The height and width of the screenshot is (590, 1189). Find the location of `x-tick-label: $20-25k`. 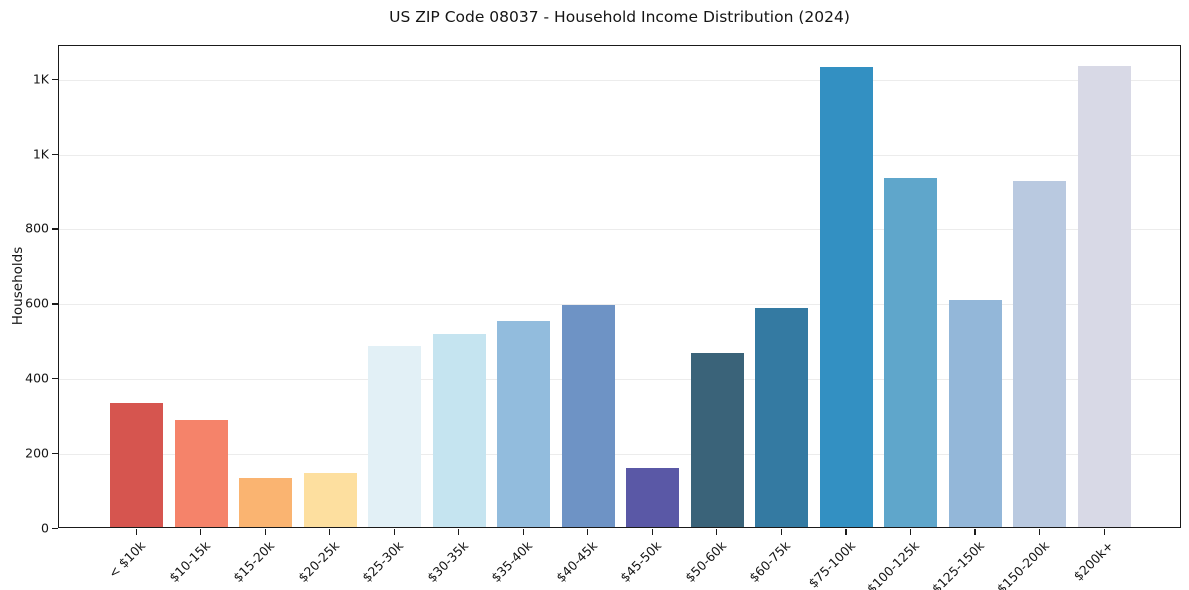

x-tick-label: $20-25k is located at coordinates (318, 562).